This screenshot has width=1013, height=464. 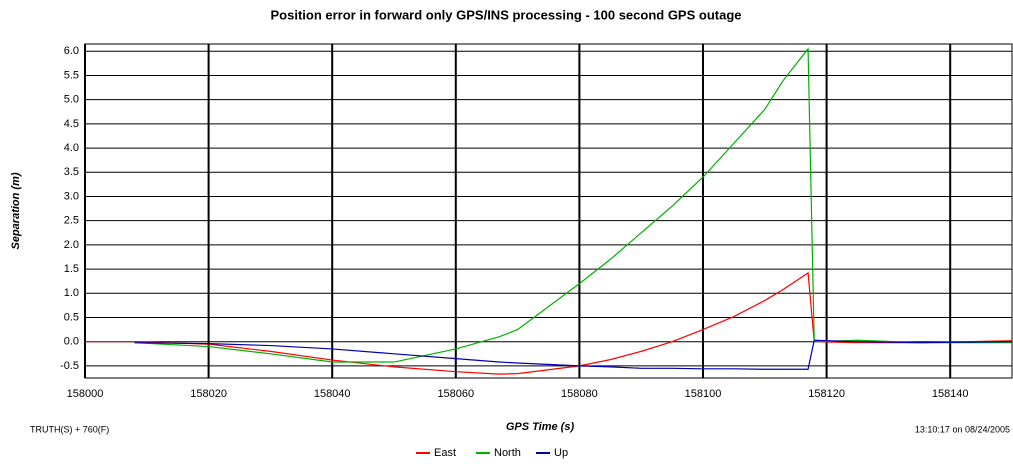 I want to click on y-tick-label: 4.5, so click(x=71, y=124).